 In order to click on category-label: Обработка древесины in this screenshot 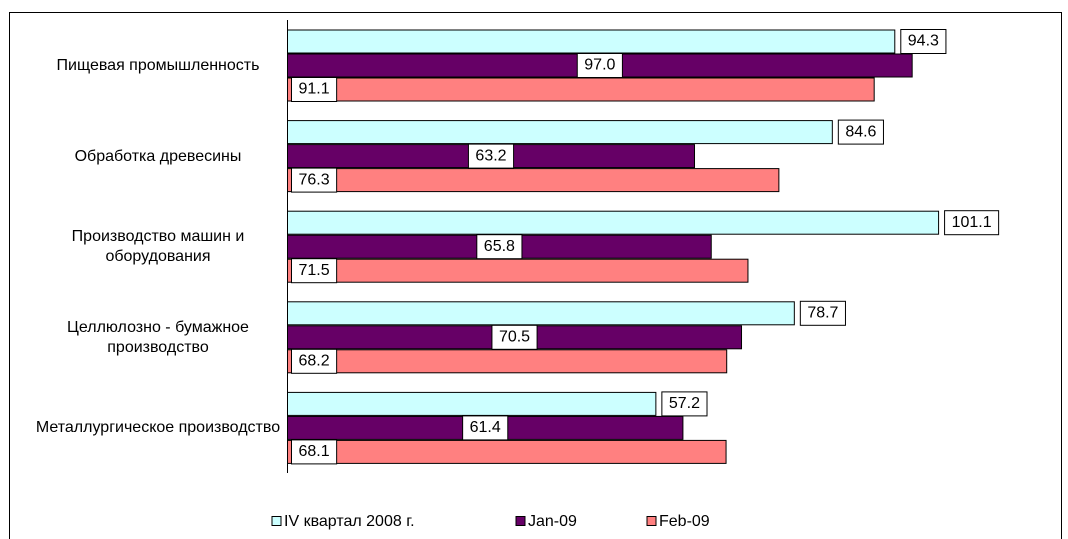, I will do `click(158, 156)`.